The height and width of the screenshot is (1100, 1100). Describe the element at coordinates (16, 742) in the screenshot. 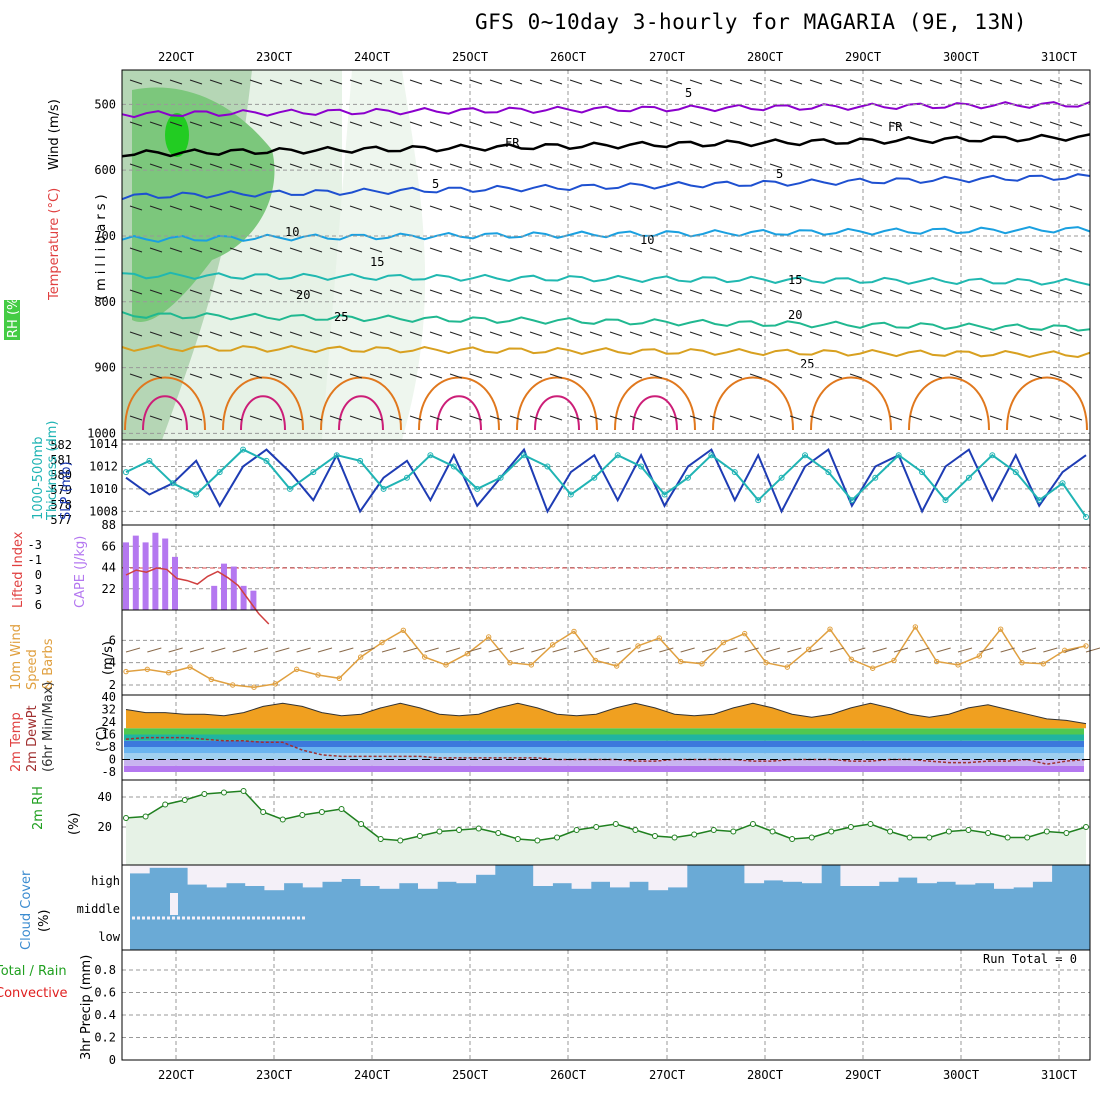

I see `temp-ylabel: 2m Temp` at that location.